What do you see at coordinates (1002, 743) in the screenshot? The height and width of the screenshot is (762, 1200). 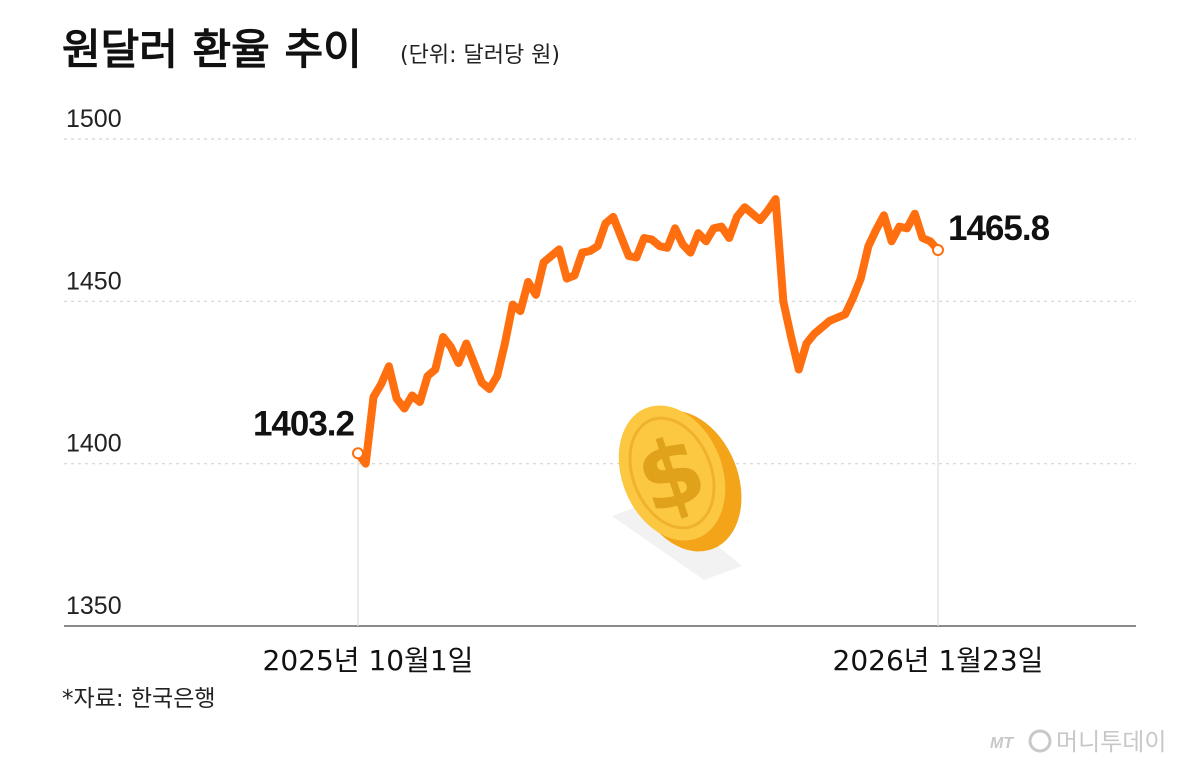 I see `watermark-logo: MT` at bounding box center [1002, 743].